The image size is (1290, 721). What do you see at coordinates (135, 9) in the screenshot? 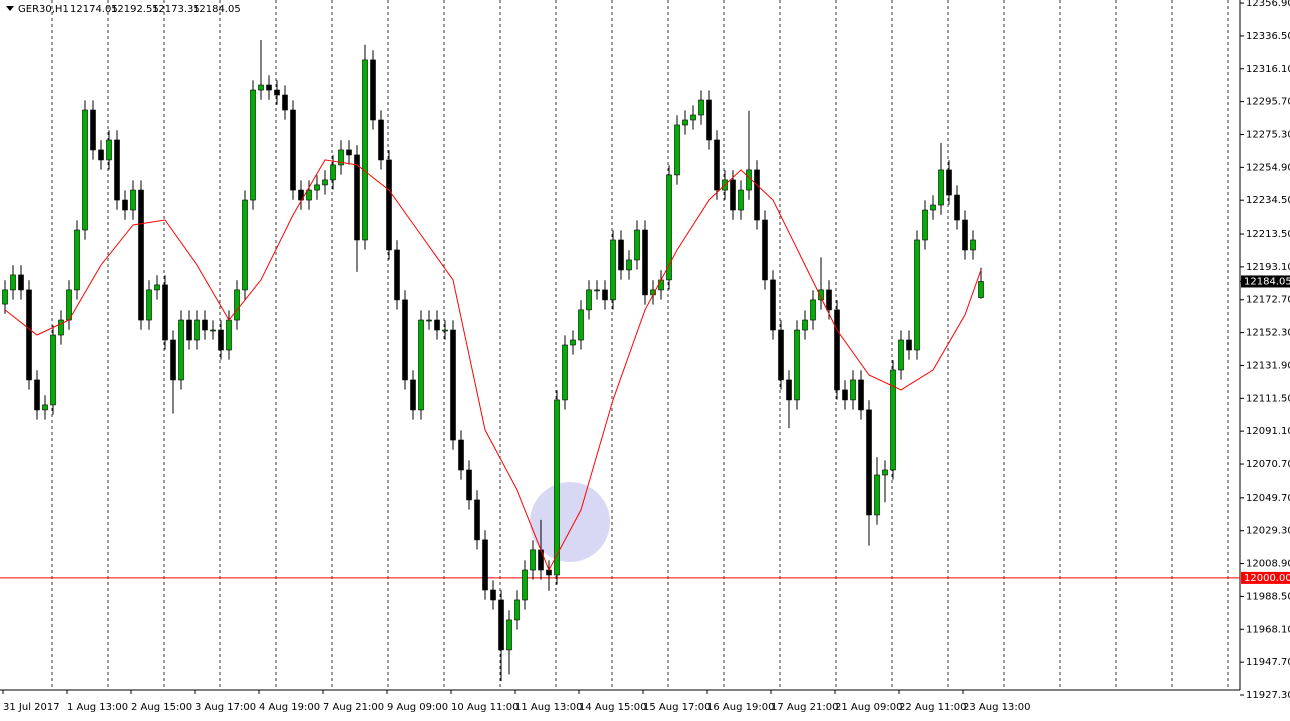
I see `header-high: 12192.55` at bounding box center [135, 9].